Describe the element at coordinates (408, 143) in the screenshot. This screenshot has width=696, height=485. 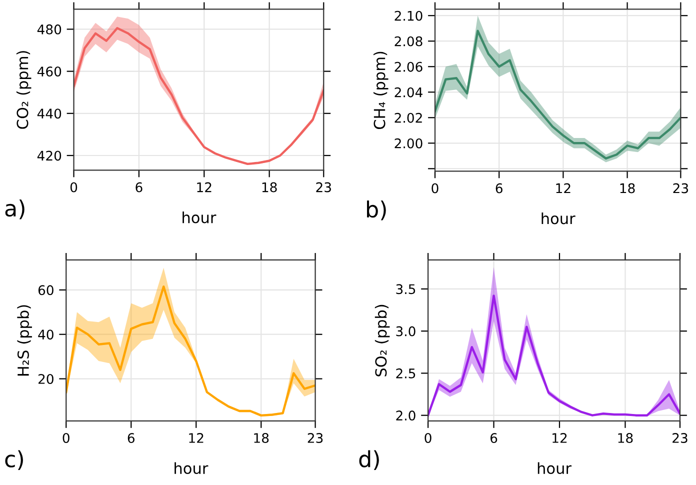
I see `y-tick-label: 2.00` at that location.